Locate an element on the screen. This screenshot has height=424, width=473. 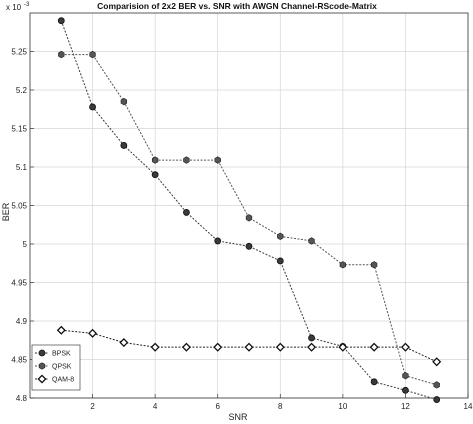
x-tick-label: 10 is located at coordinates (342, 406).